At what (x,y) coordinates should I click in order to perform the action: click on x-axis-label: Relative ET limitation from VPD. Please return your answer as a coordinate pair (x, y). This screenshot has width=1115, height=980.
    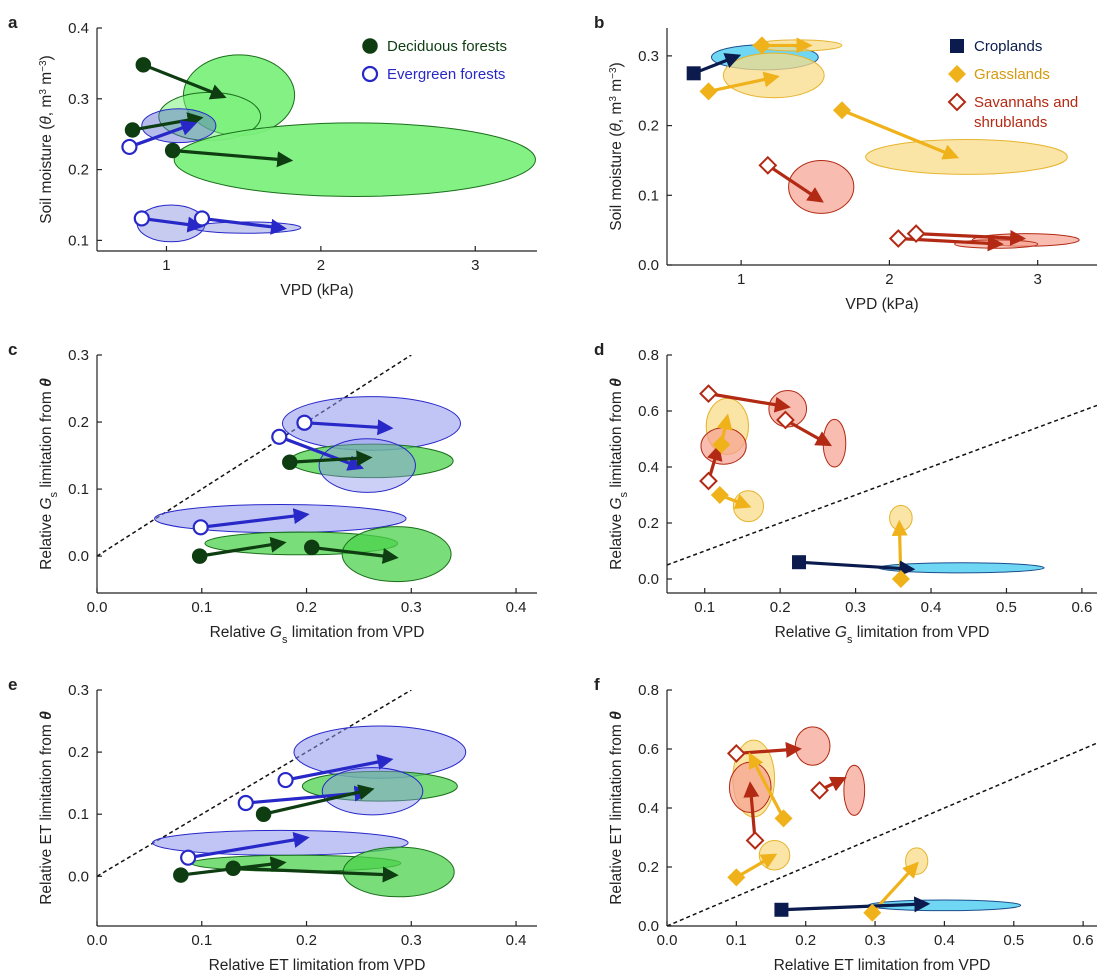
    Looking at the image, I should click on (317, 965).